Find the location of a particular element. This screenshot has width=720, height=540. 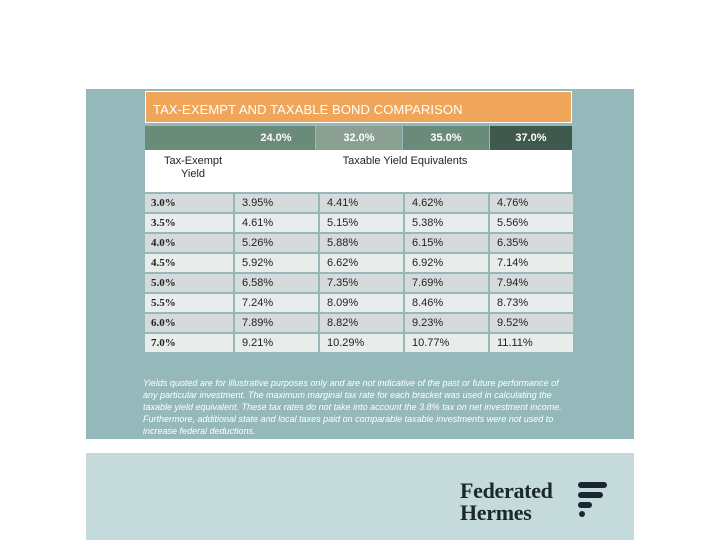

taxable-equivalent-cell: 5.26% is located at coordinates (276, 243).